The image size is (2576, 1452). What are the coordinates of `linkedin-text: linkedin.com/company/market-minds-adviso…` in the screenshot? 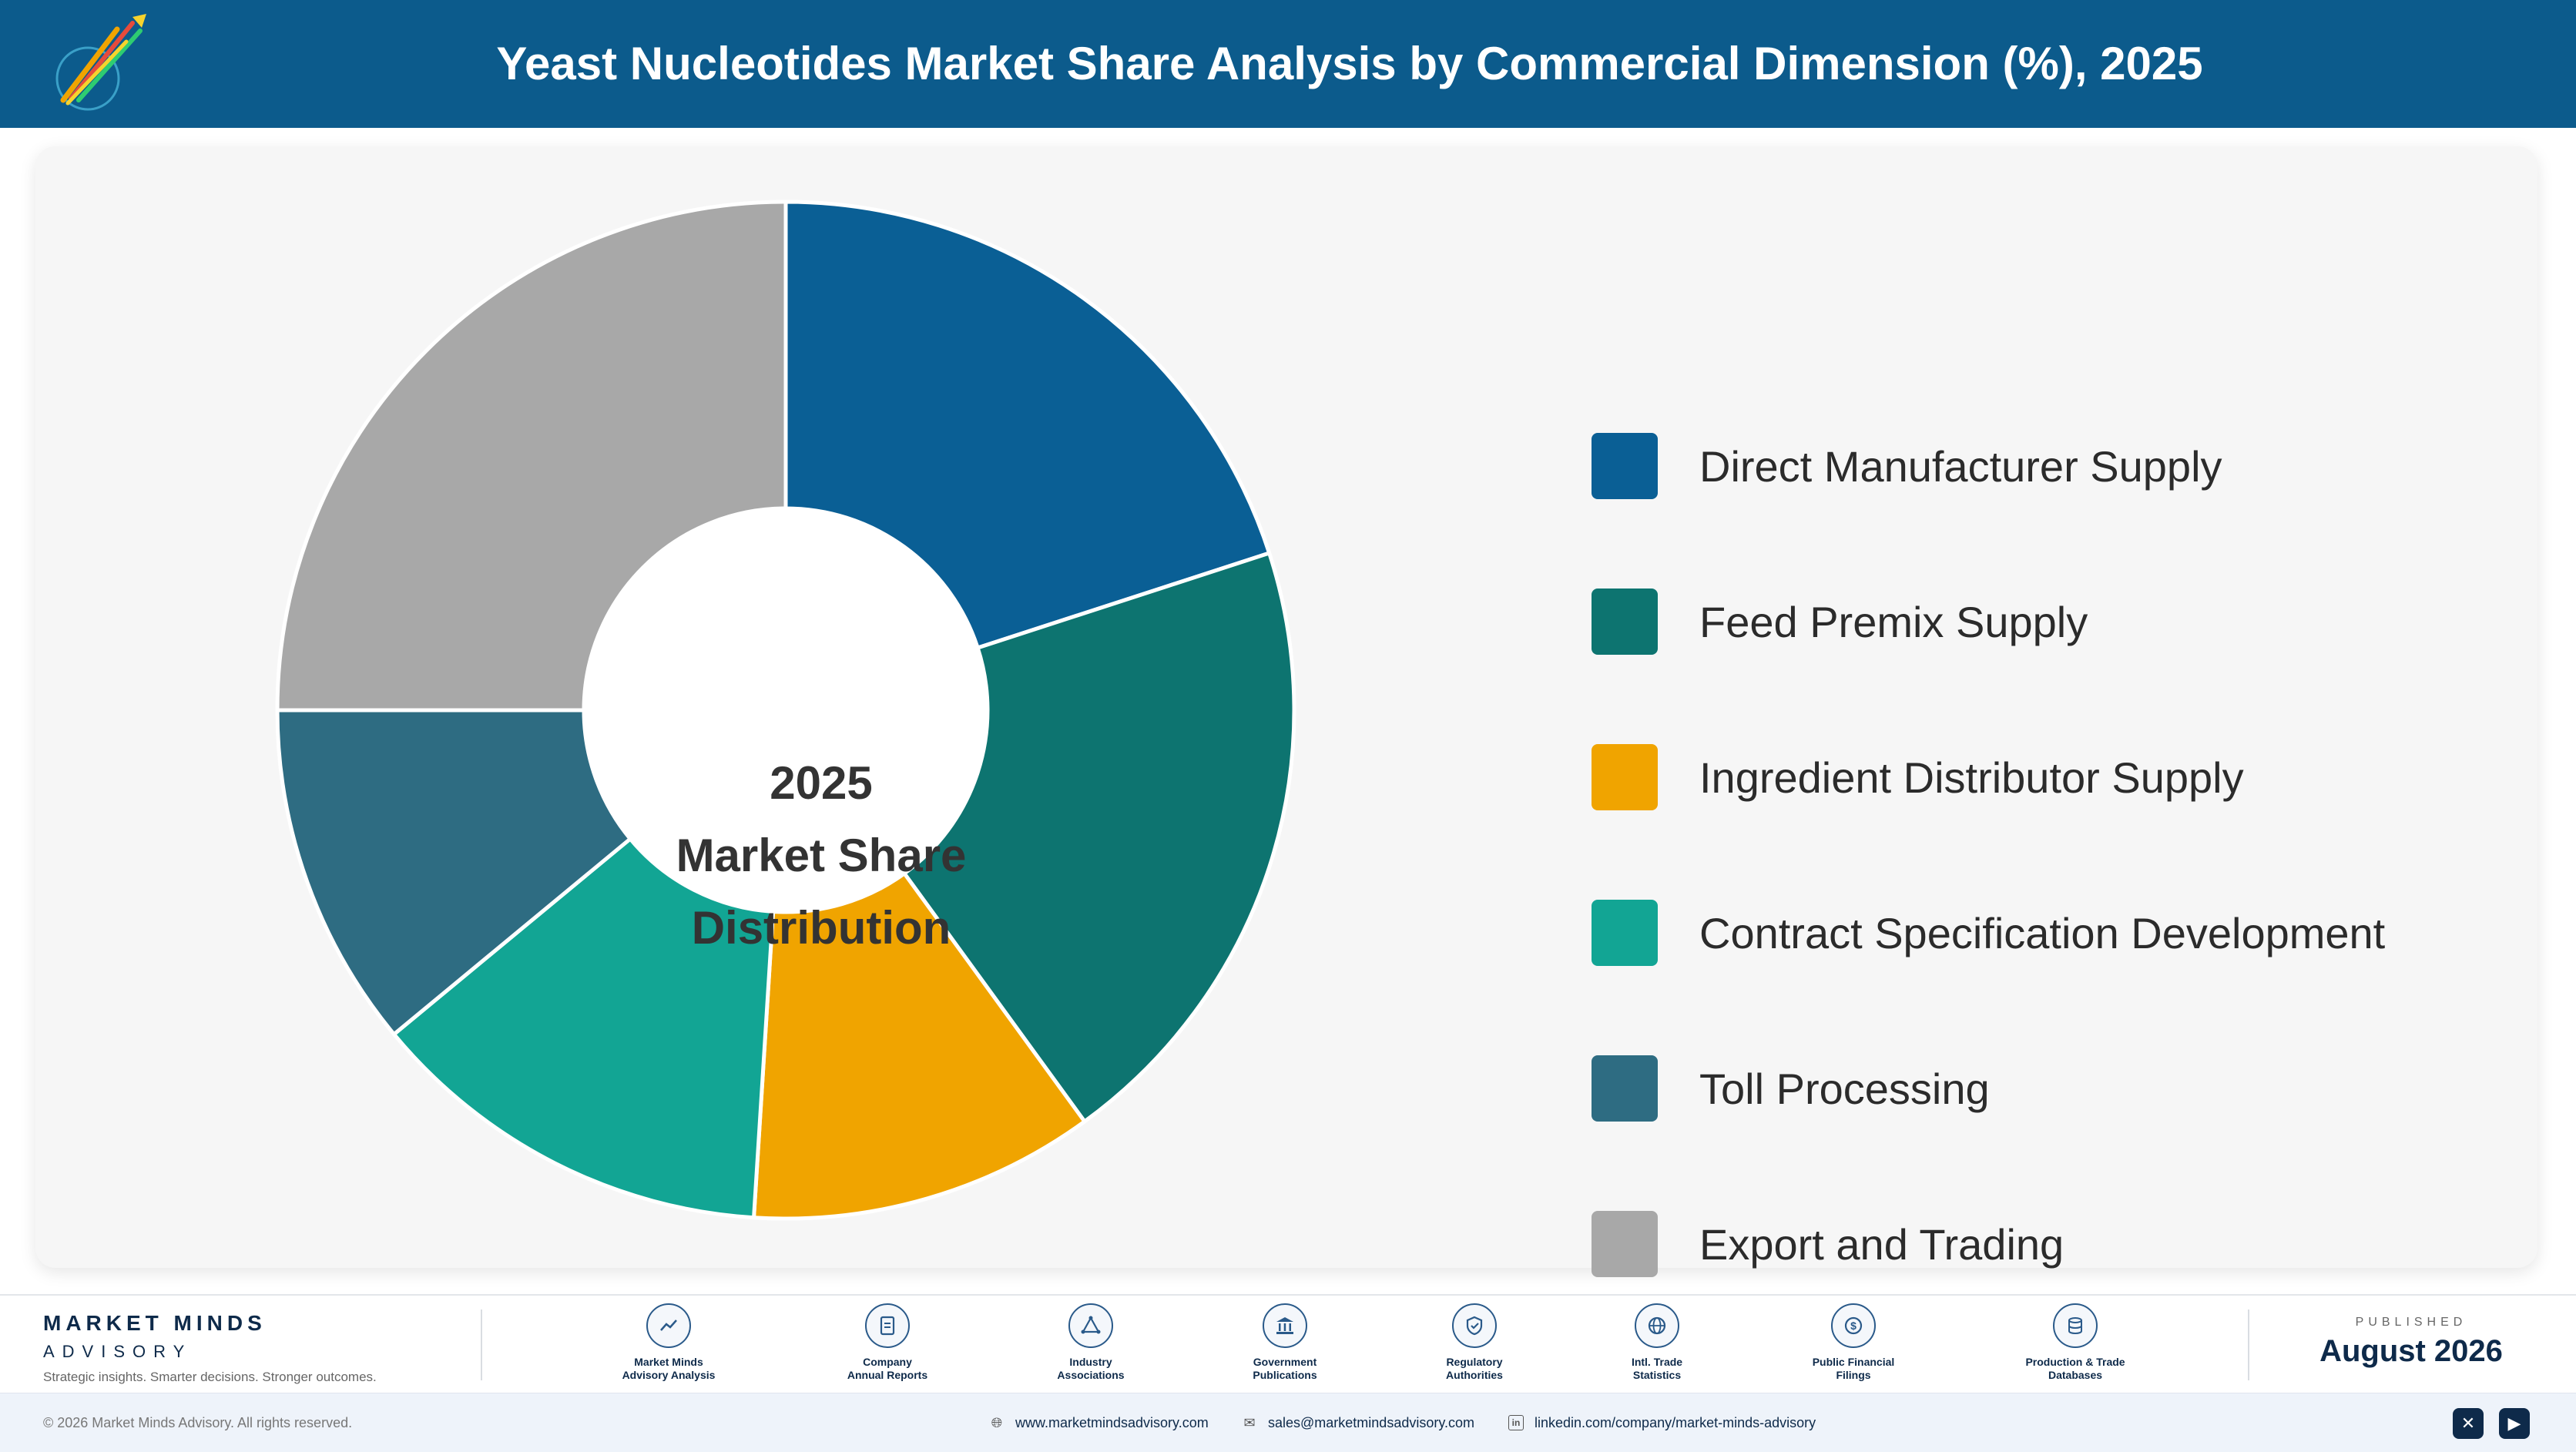 It's located at (1675, 1422).